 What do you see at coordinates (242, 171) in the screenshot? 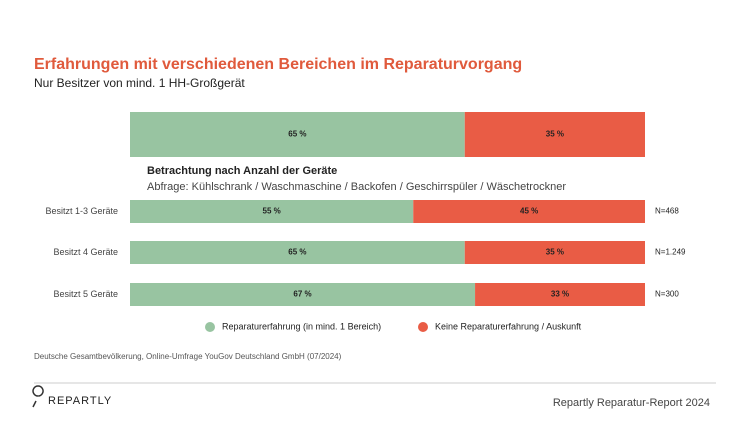
I see `section-title: Betrachtung nach Anzahl der Geräte` at bounding box center [242, 171].